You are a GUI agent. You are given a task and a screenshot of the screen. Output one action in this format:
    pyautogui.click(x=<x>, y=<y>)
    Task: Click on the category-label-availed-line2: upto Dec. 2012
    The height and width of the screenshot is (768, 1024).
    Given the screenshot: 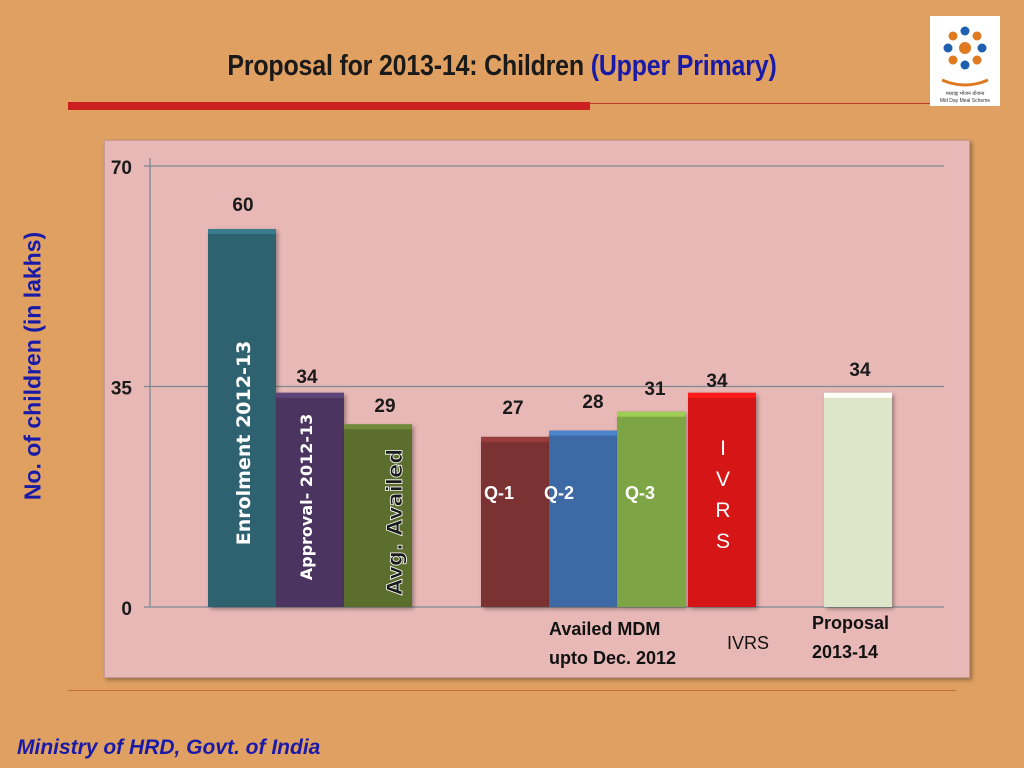 What is the action you would take?
    pyautogui.click(x=612, y=658)
    